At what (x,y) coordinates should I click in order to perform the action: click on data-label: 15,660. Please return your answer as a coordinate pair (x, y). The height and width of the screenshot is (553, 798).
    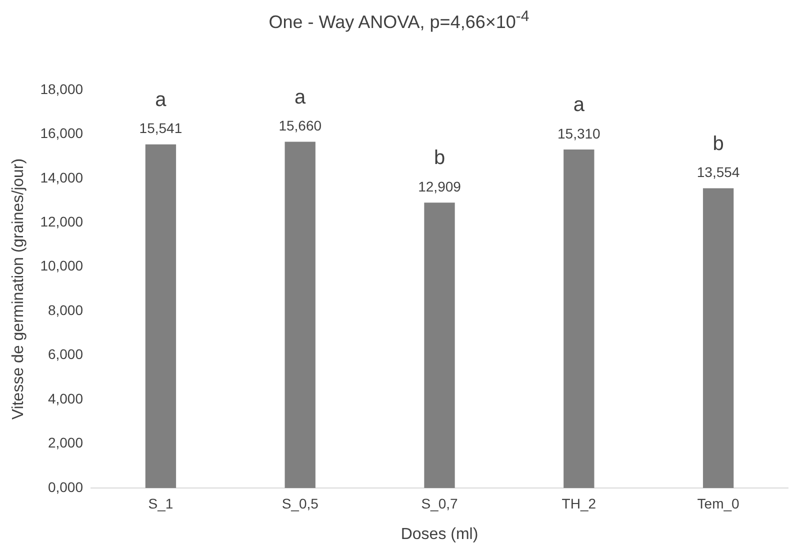
    Looking at the image, I should click on (300, 126).